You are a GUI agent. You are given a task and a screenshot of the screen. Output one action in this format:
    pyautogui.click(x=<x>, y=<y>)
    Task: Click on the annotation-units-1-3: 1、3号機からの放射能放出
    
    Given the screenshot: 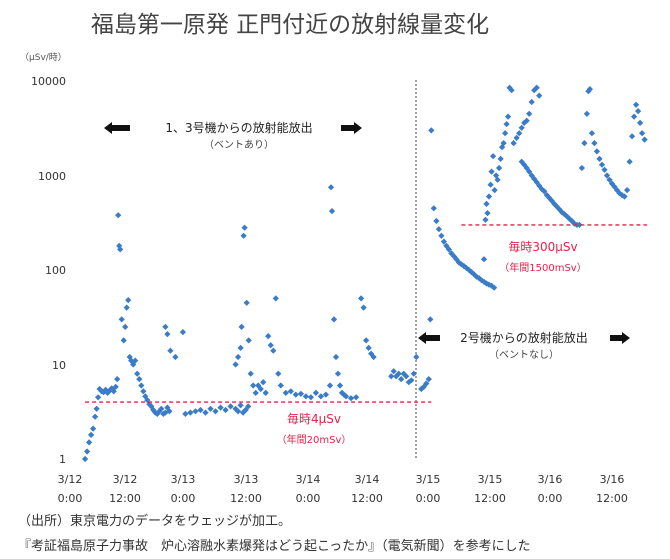 What is the action you would take?
    pyautogui.click(x=238, y=127)
    